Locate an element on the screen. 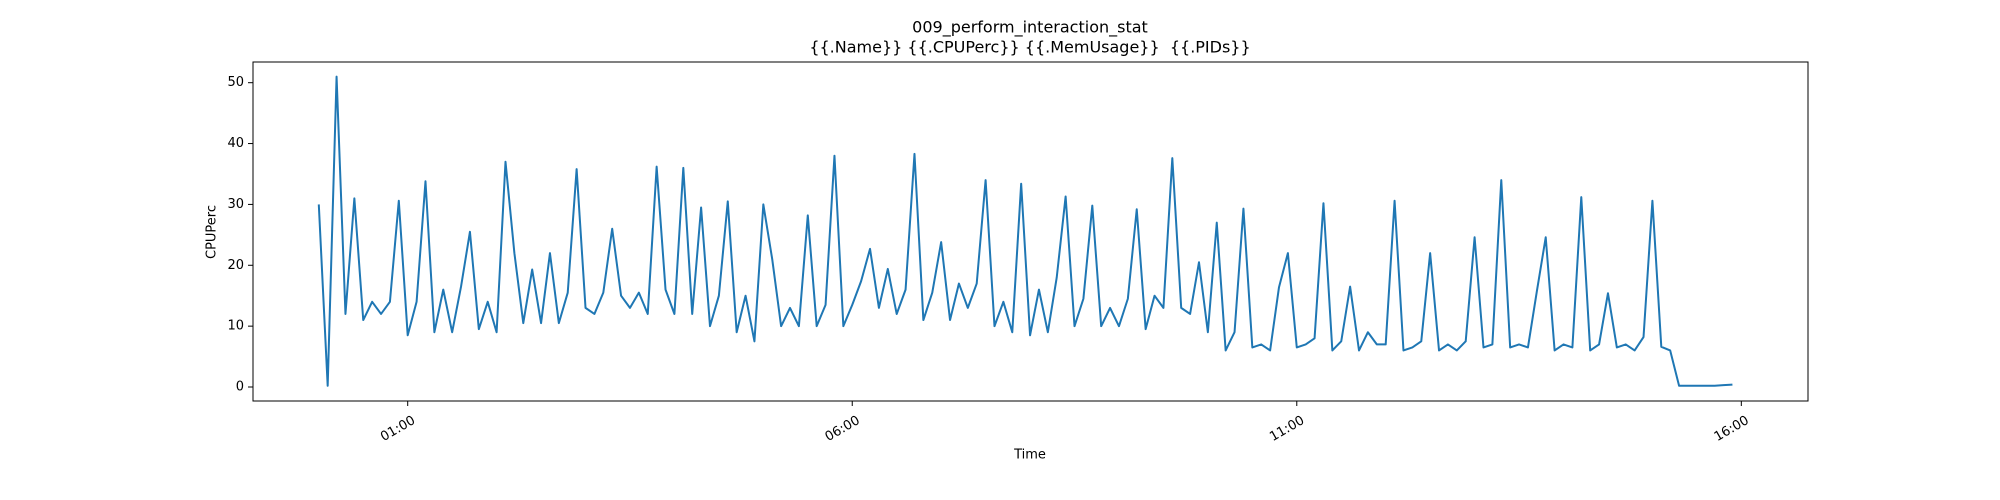  x-tick-label: 16:00 is located at coordinates (1732, 429).